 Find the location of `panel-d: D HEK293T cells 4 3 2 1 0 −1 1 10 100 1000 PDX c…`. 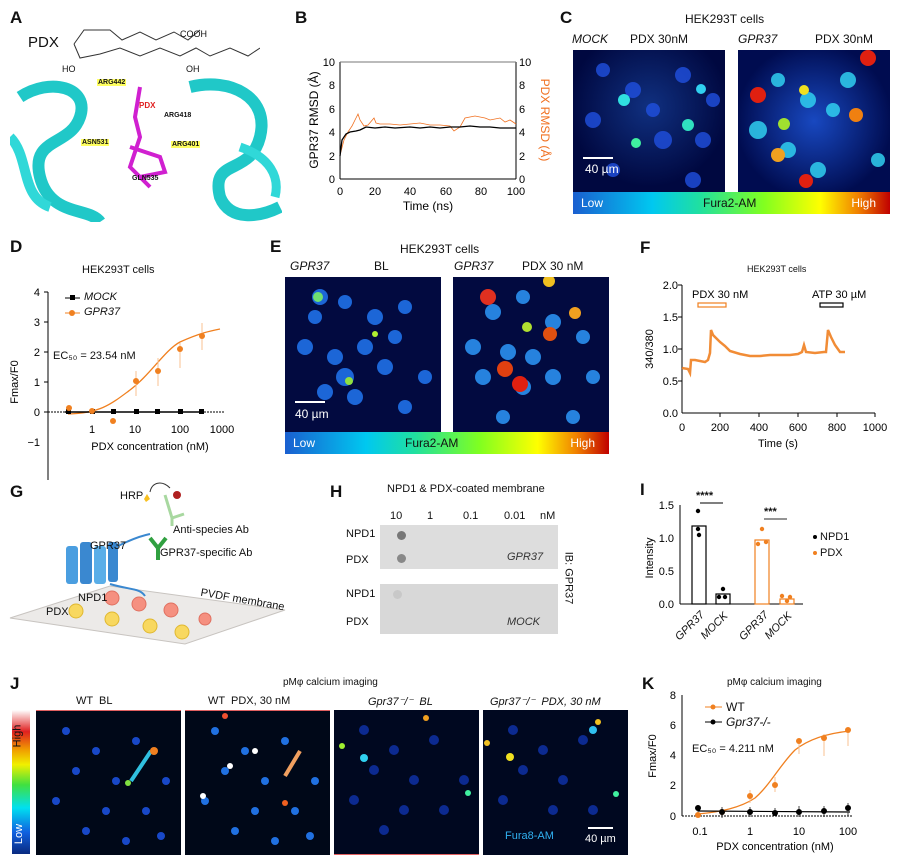

panel-d: D HEK293T cells 4 3 2 1 0 −1 1 10 100 1000 PDX c… is located at coordinates (142, 352).